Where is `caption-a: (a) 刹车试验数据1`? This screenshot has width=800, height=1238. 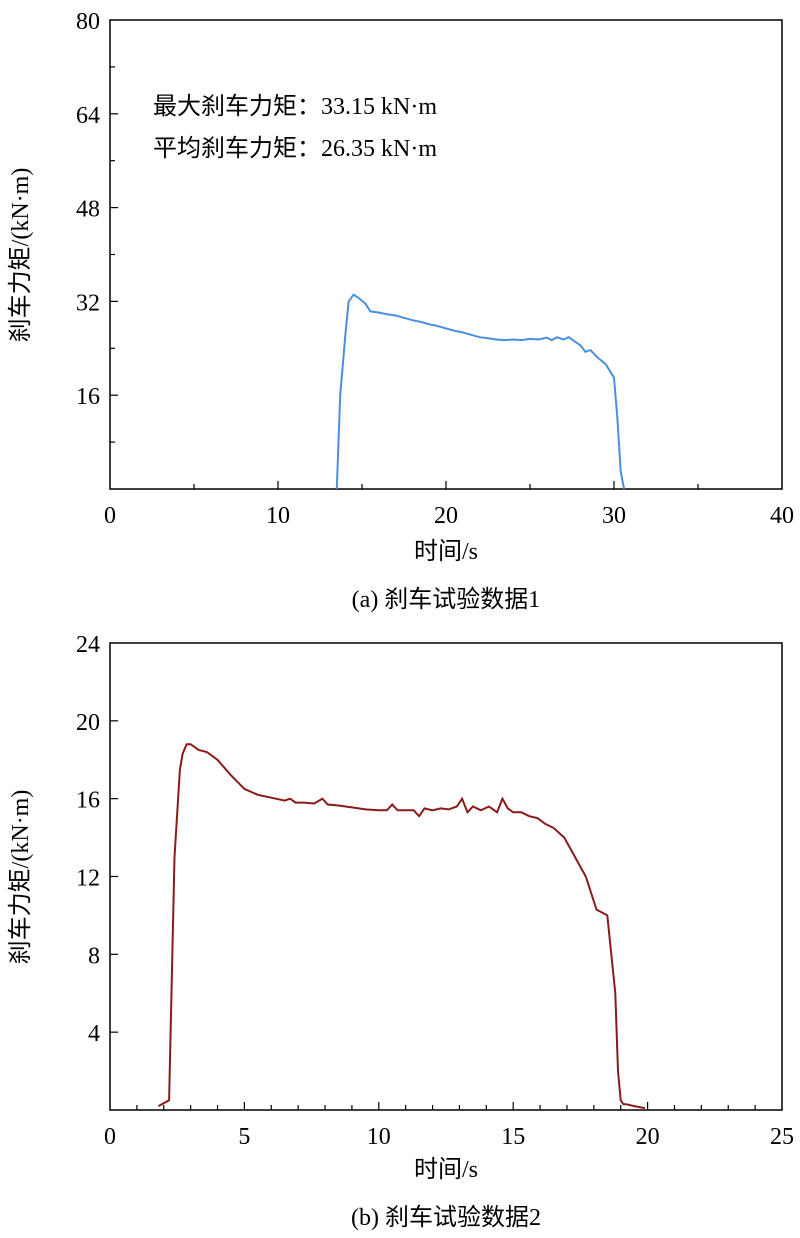 caption-a: (a) 刹车试验数据1 is located at coordinates (446, 599).